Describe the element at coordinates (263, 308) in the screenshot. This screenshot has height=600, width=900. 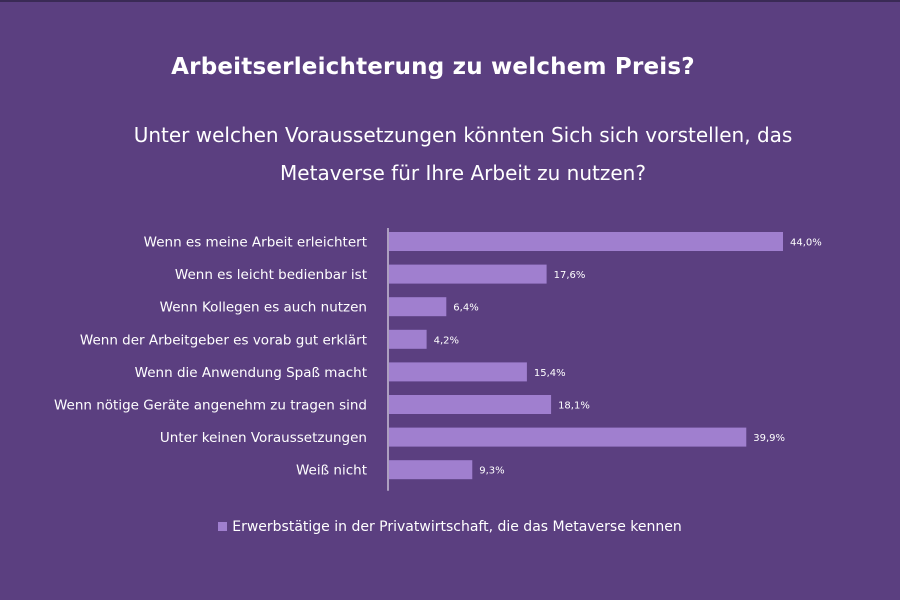
I see `category-label: Wenn Kollegen es auch nutzen` at that location.